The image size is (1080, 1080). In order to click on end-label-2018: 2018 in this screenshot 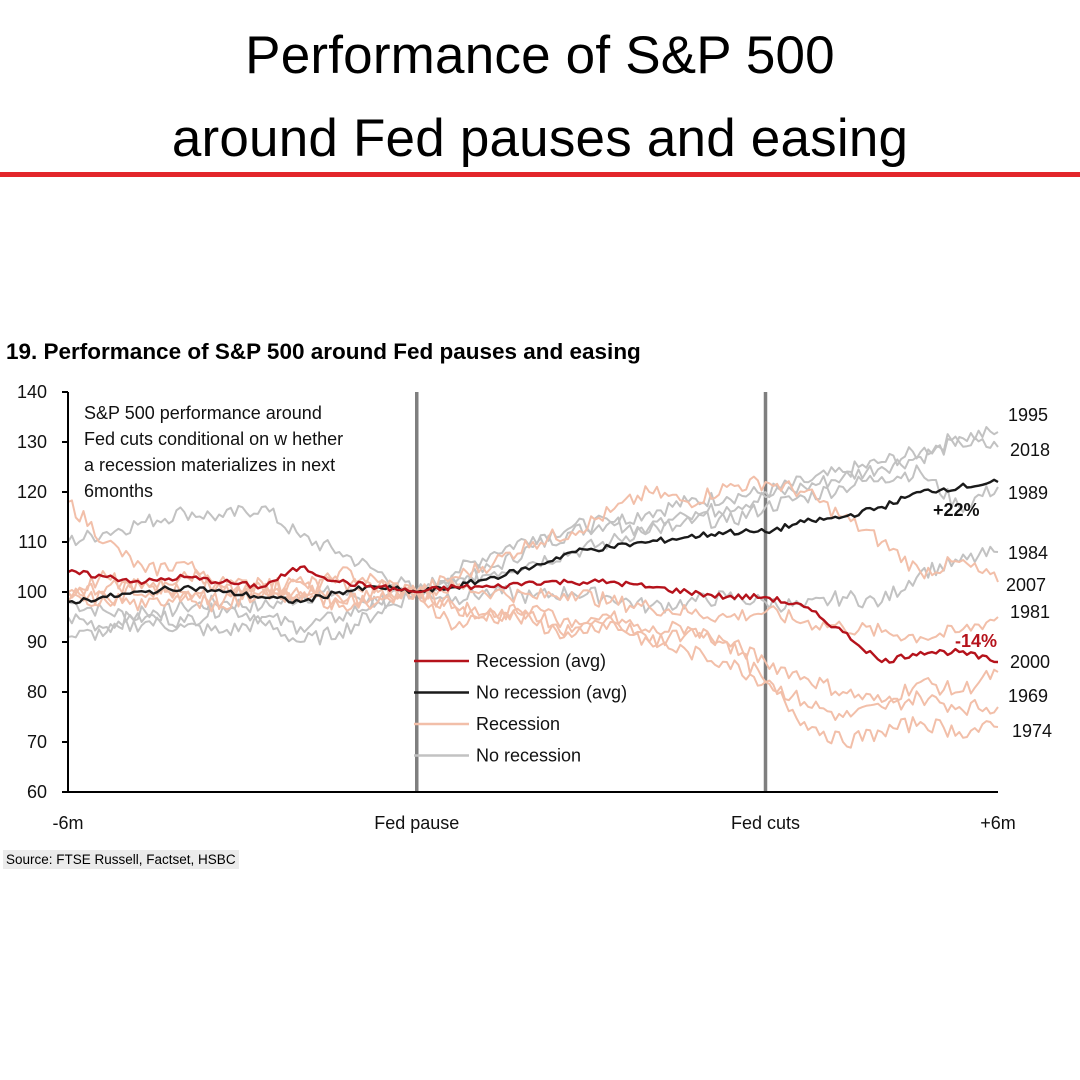, I will do `click(1030, 450)`.